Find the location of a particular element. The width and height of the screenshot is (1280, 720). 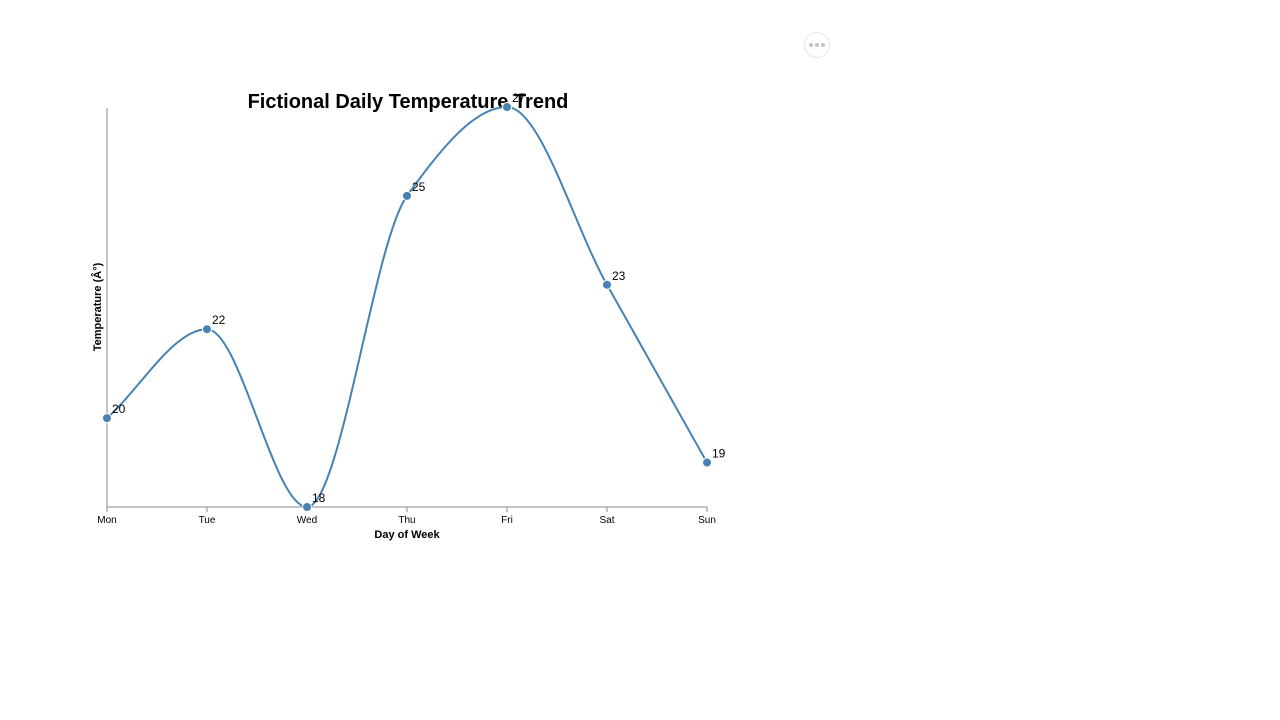

chart-menu-button is located at coordinates (817, 45).